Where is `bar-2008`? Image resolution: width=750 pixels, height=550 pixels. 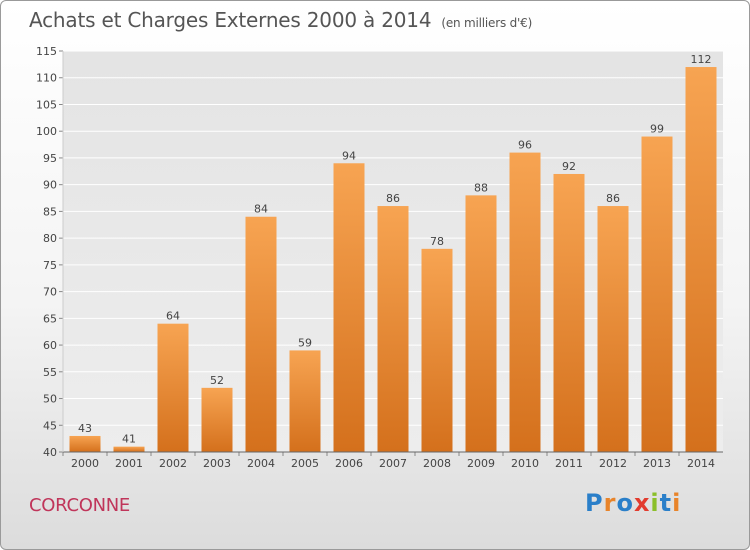 bar-2008 is located at coordinates (437, 350).